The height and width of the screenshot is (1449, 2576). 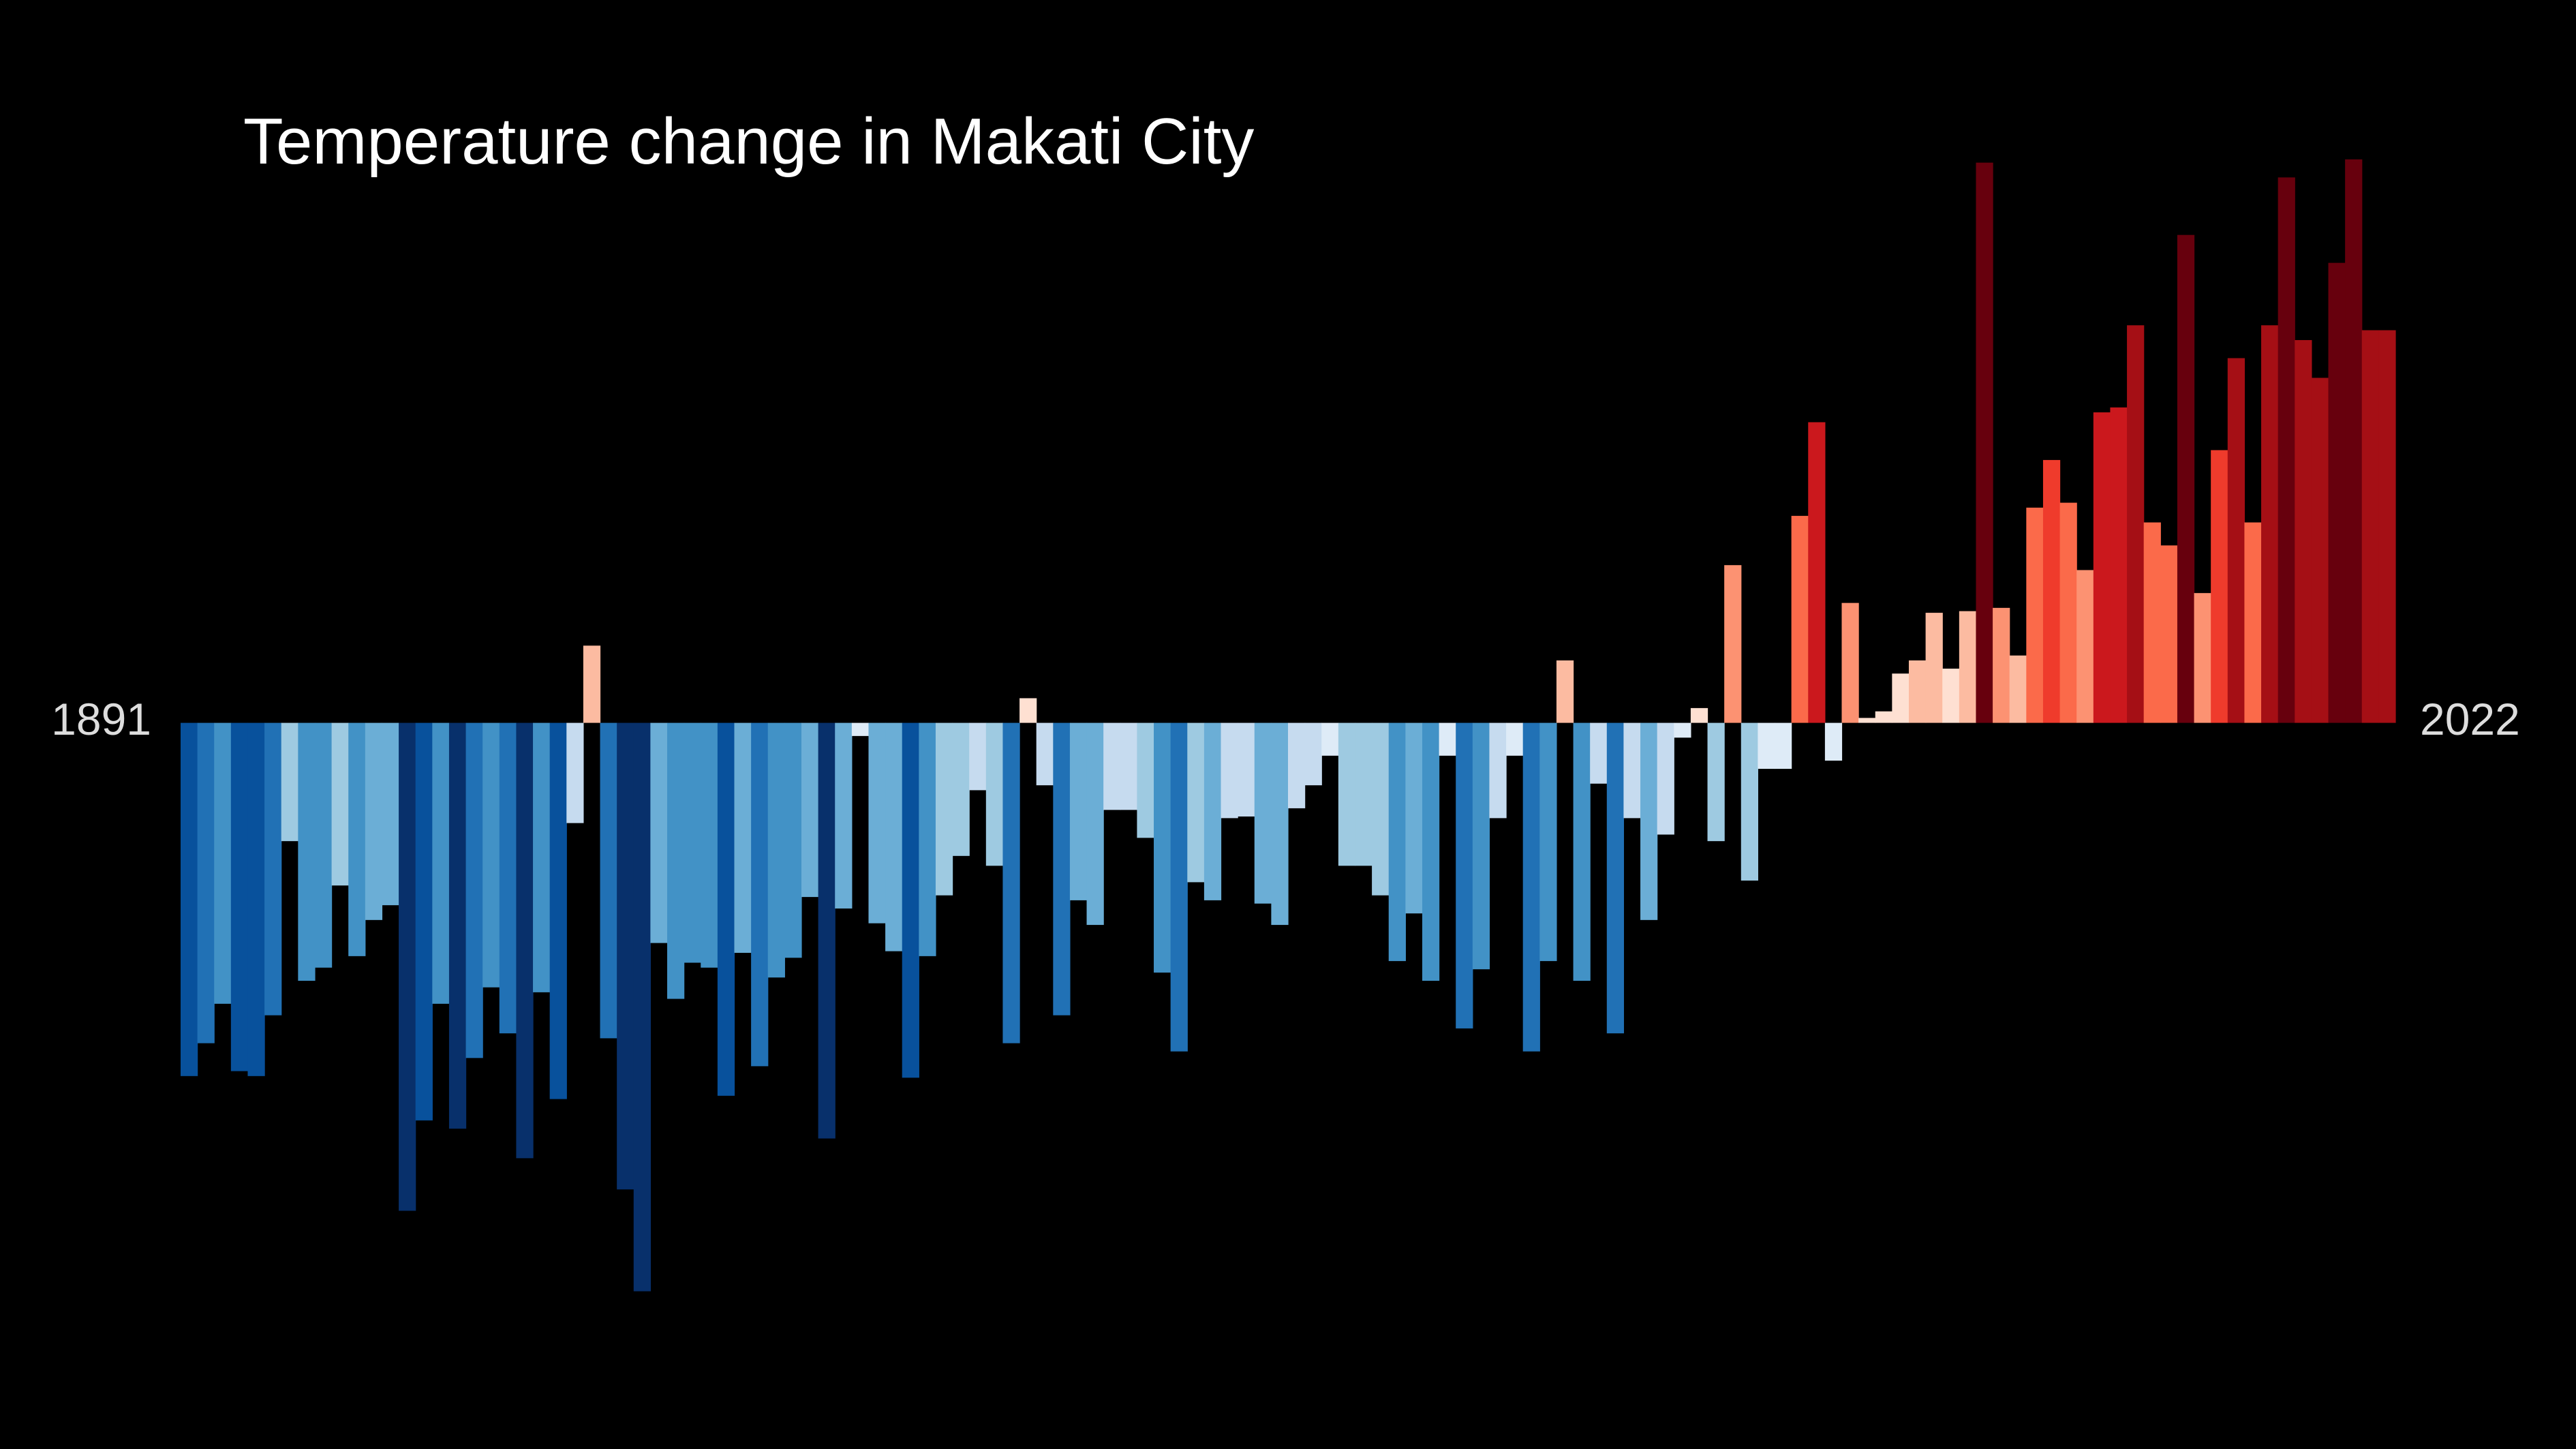 What do you see at coordinates (749, 141) in the screenshot?
I see `chart-title: Temperature change in Makati City` at bounding box center [749, 141].